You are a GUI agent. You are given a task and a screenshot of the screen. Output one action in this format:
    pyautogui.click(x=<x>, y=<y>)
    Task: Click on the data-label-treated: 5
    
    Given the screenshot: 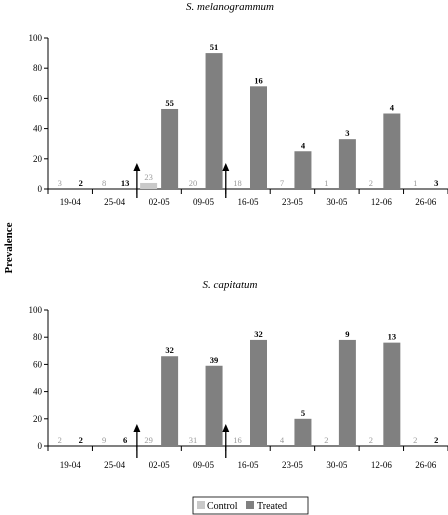 What is the action you would take?
    pyautogui.click(x=303, y=413)
    